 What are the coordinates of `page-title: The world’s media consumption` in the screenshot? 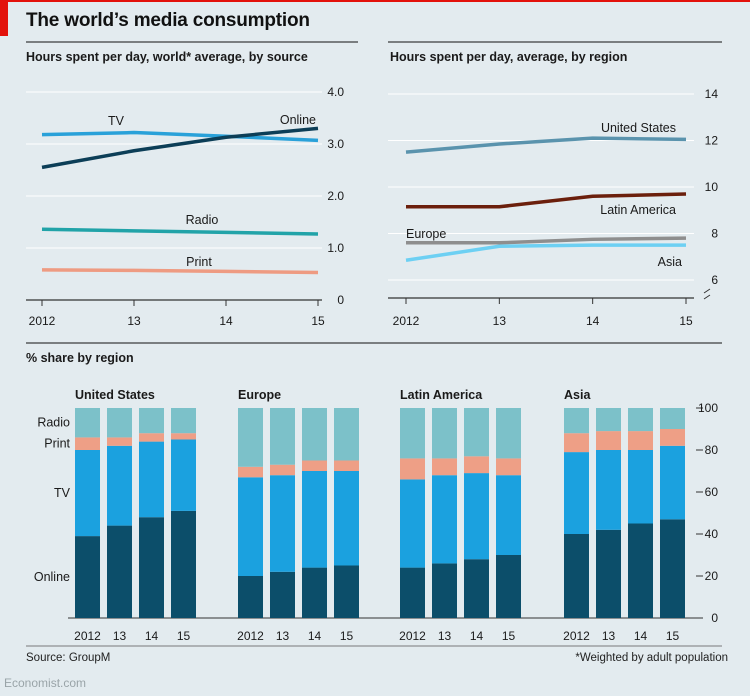 It's located at (168, 20).